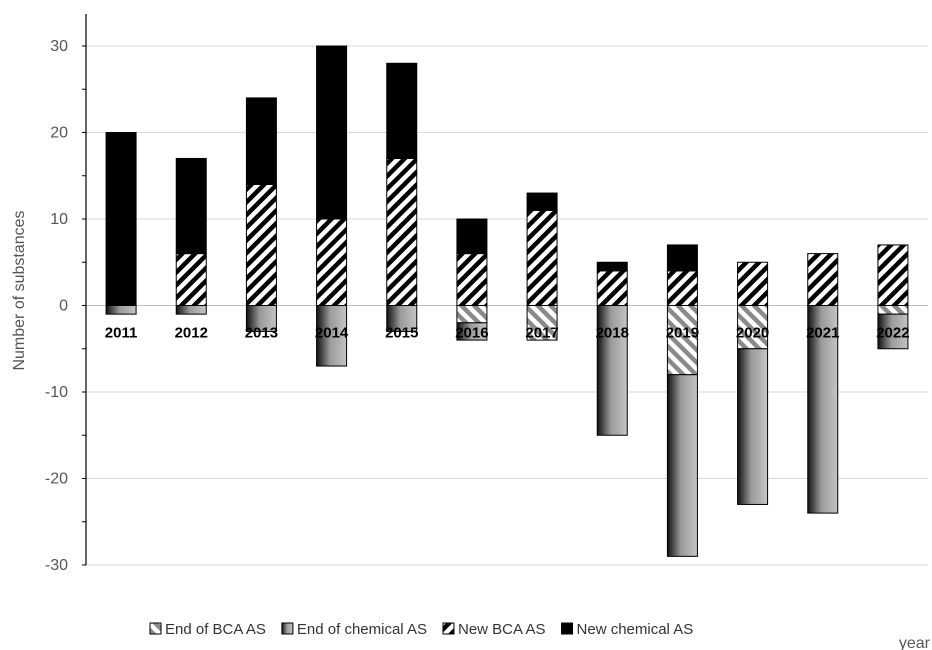 This screenshot has width=932, height=650. What do you see at coordinates (502, 629) in the screenshot?
I see `legend-label: New BCA AS` at bounding box center [502, 629].